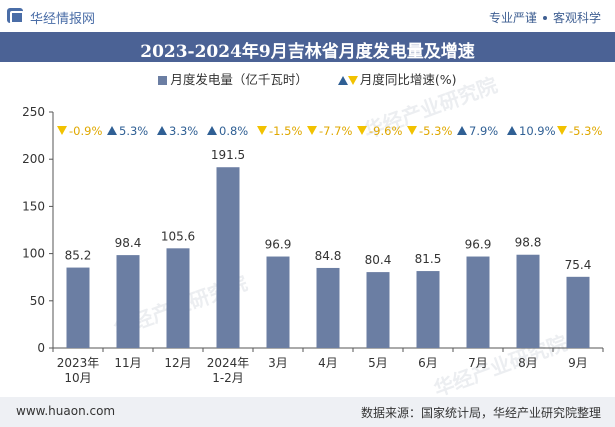 Image resolution: width=615 pixels, height=427 pixels. Describe the element at coordinates (408, 79) in the screenshot. I see `legend-growth-label: 月度同比增速(%)` at that location.